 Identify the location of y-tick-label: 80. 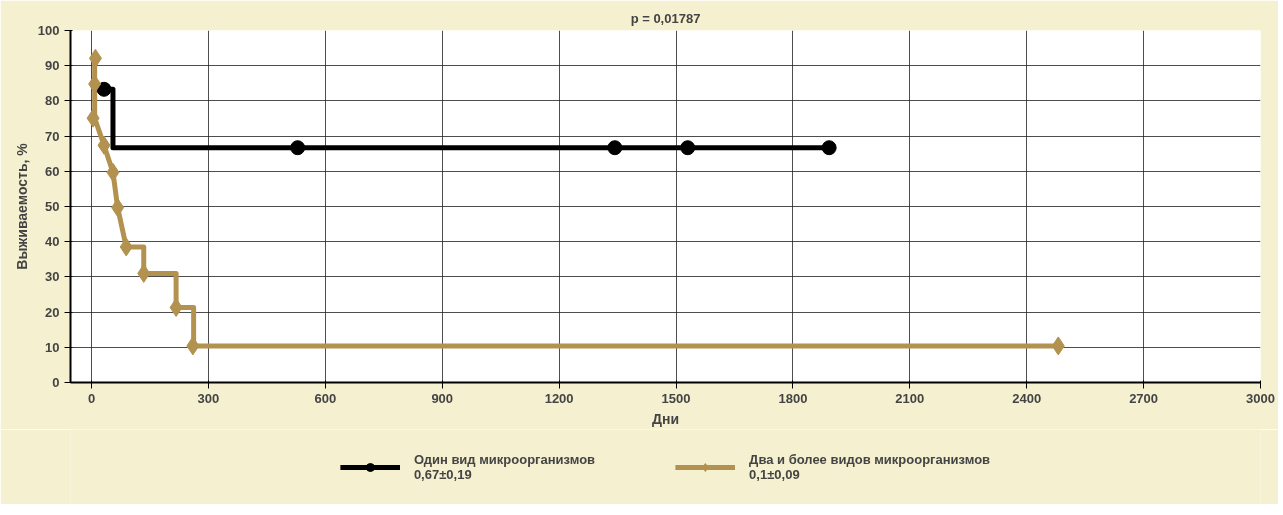
(52, 101).